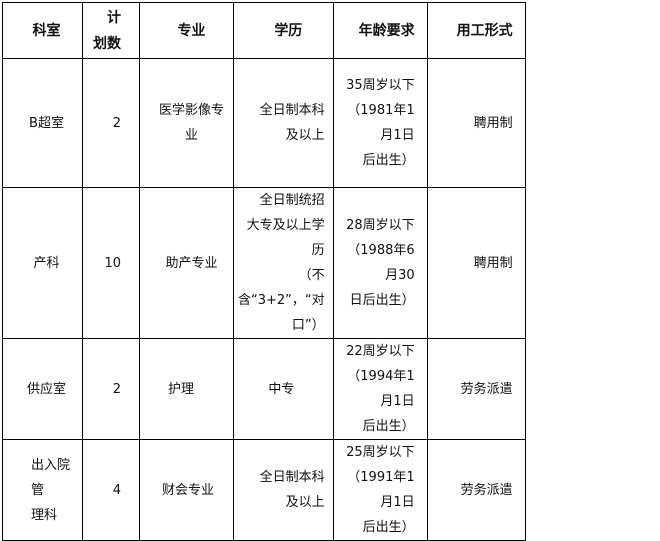 This screenshot has width=660, height=541. Describe the element at coordinates (186, 490) in the screenshot. I see `cell-major: 财会专业` at that location.